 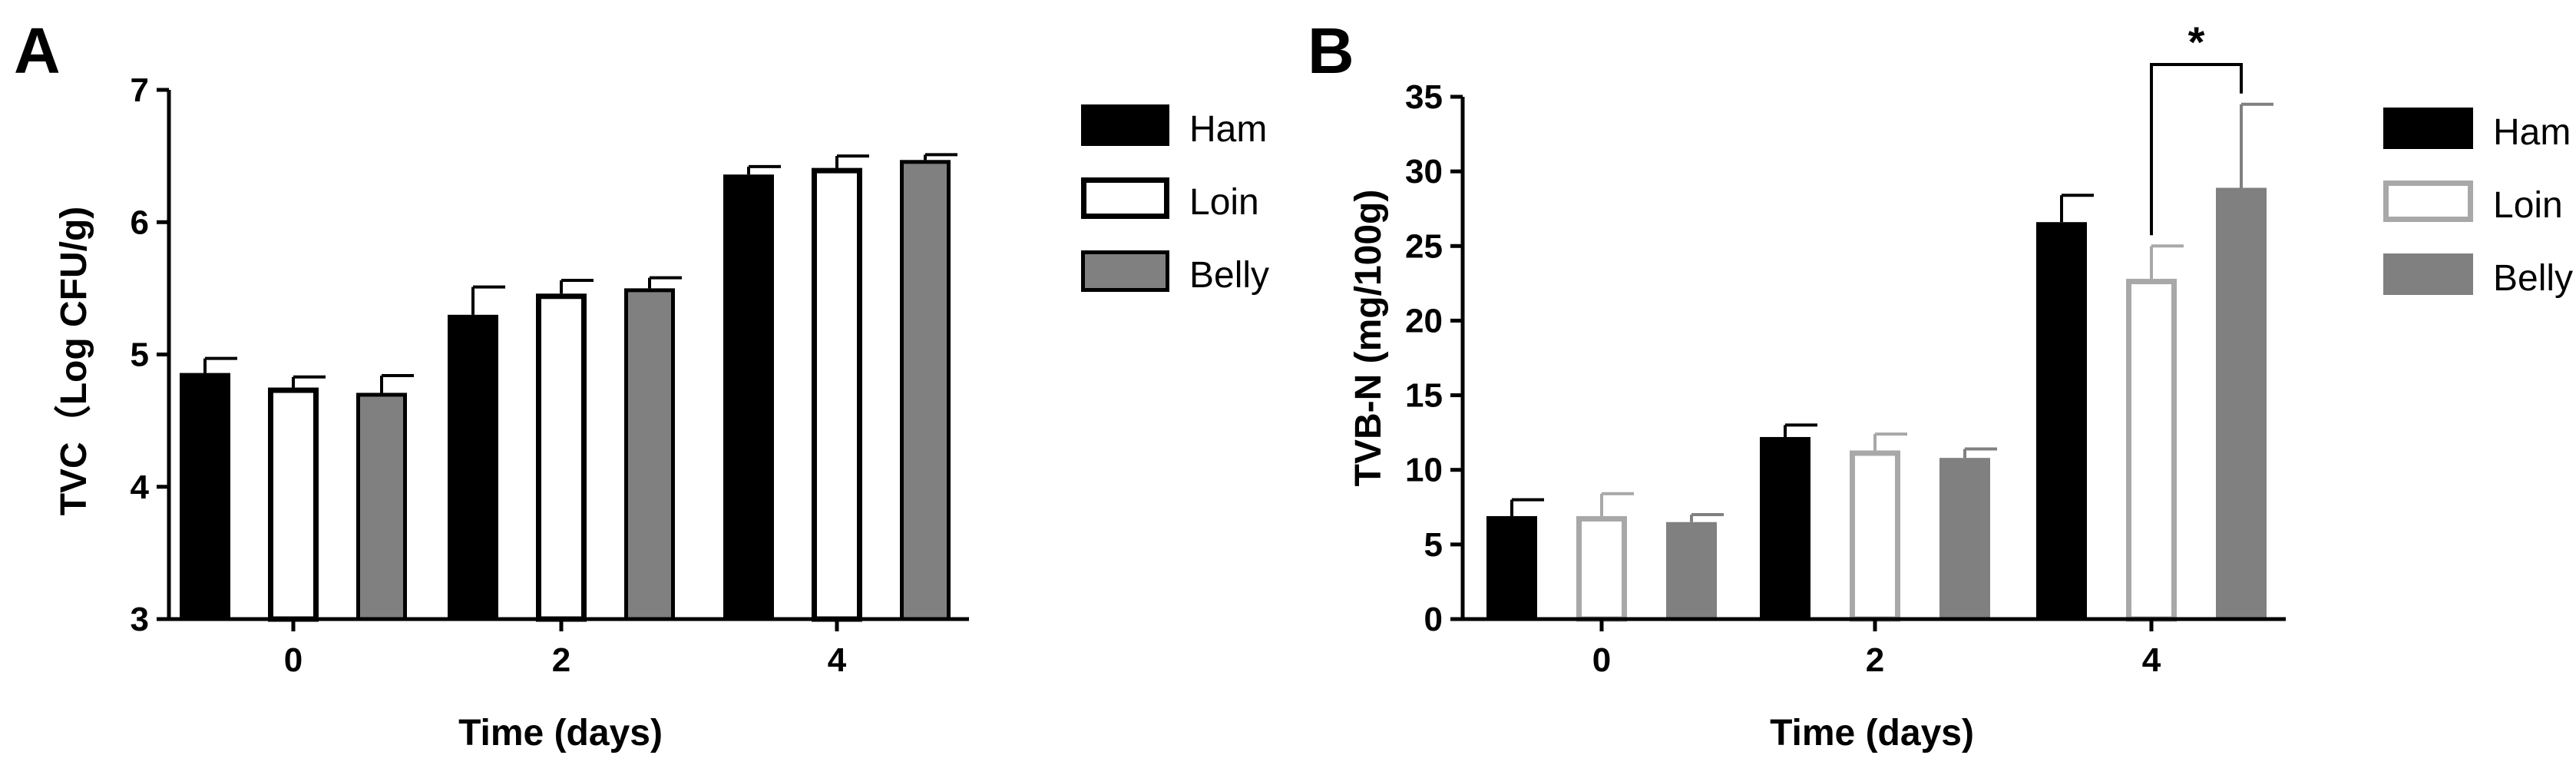 I want to click on panel-b-y-tick-label: 15, so click(x=1424, y=396).